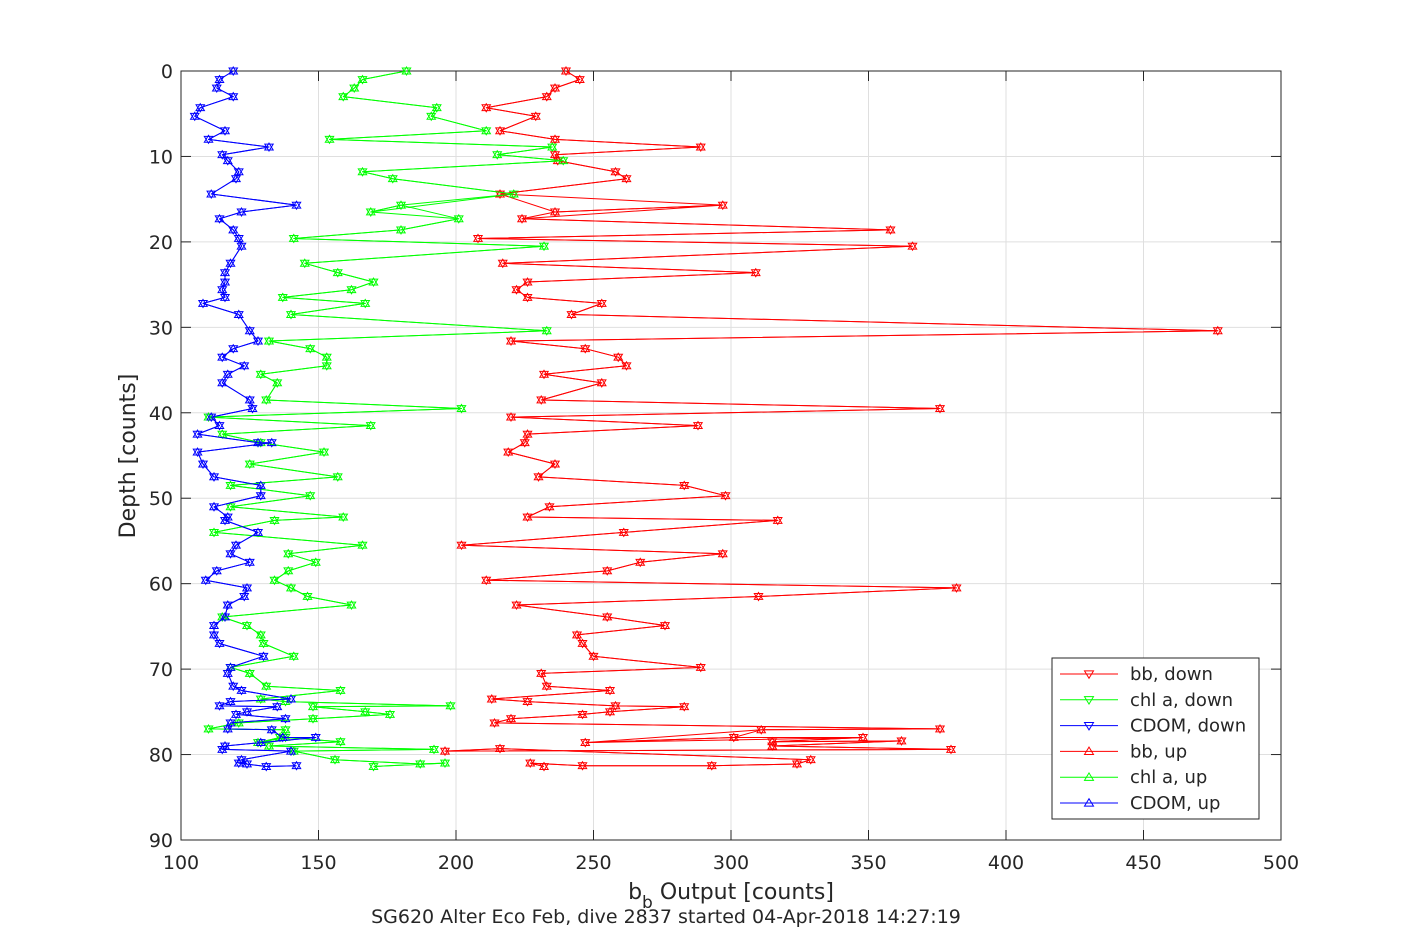 The image size is (1417, 945). What do you see at coordinates (161, 243) in the screenshot?
I see `y-tick-label: 20` at bounding box center [161, 243].